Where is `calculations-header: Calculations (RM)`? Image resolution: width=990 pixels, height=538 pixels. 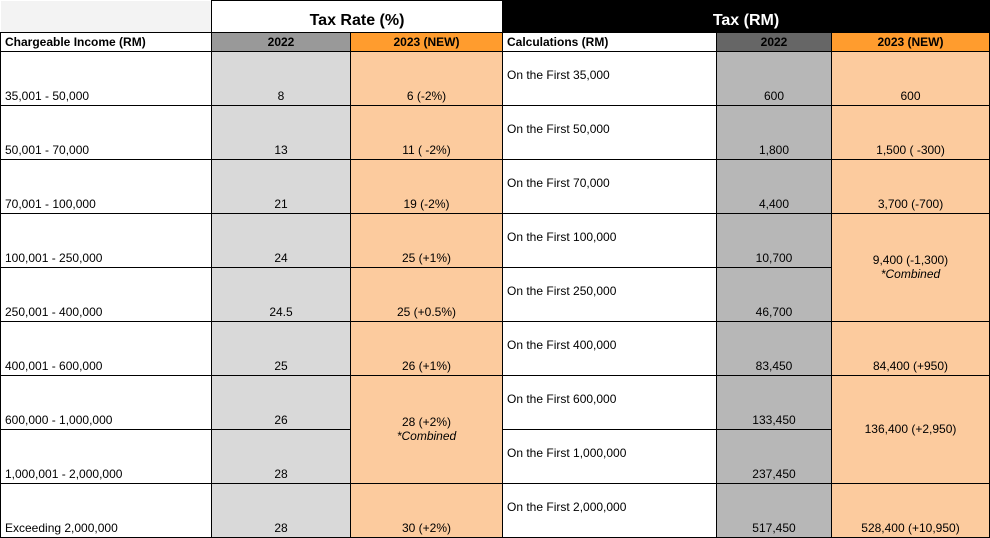 calculations-header: Calculations (RM) is located at coordinates (609, 42).